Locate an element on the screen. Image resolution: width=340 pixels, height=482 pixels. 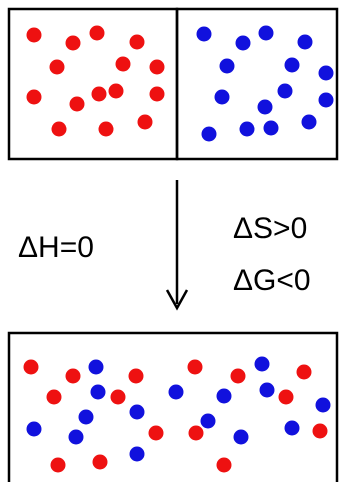
arrow-head is located at coordinates (177, 300).